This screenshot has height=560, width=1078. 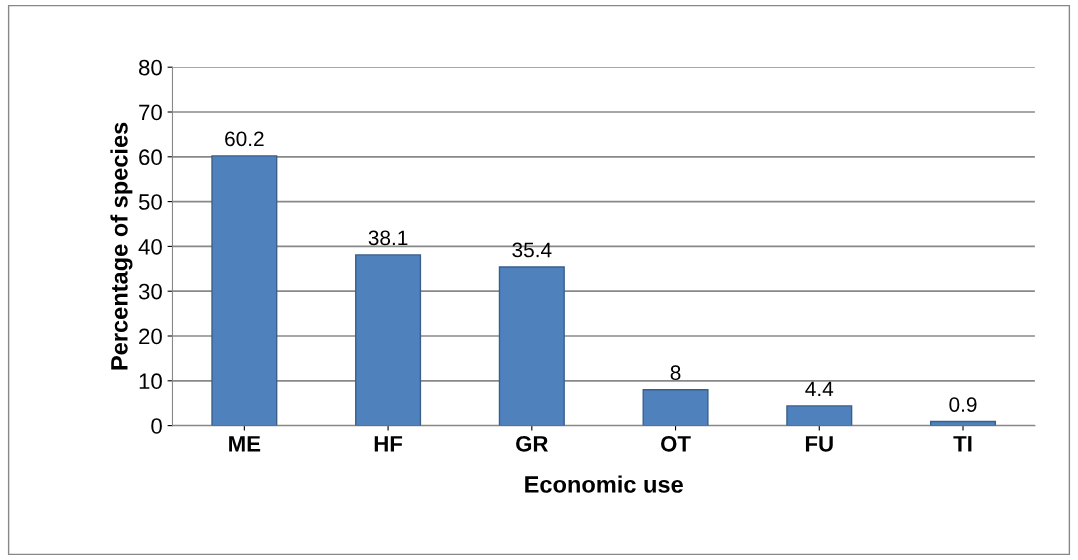 What do you see at coordinates (388, 444) in the screenshot?
I see `x-tick-label: HF` at bounding box center [388, 444].